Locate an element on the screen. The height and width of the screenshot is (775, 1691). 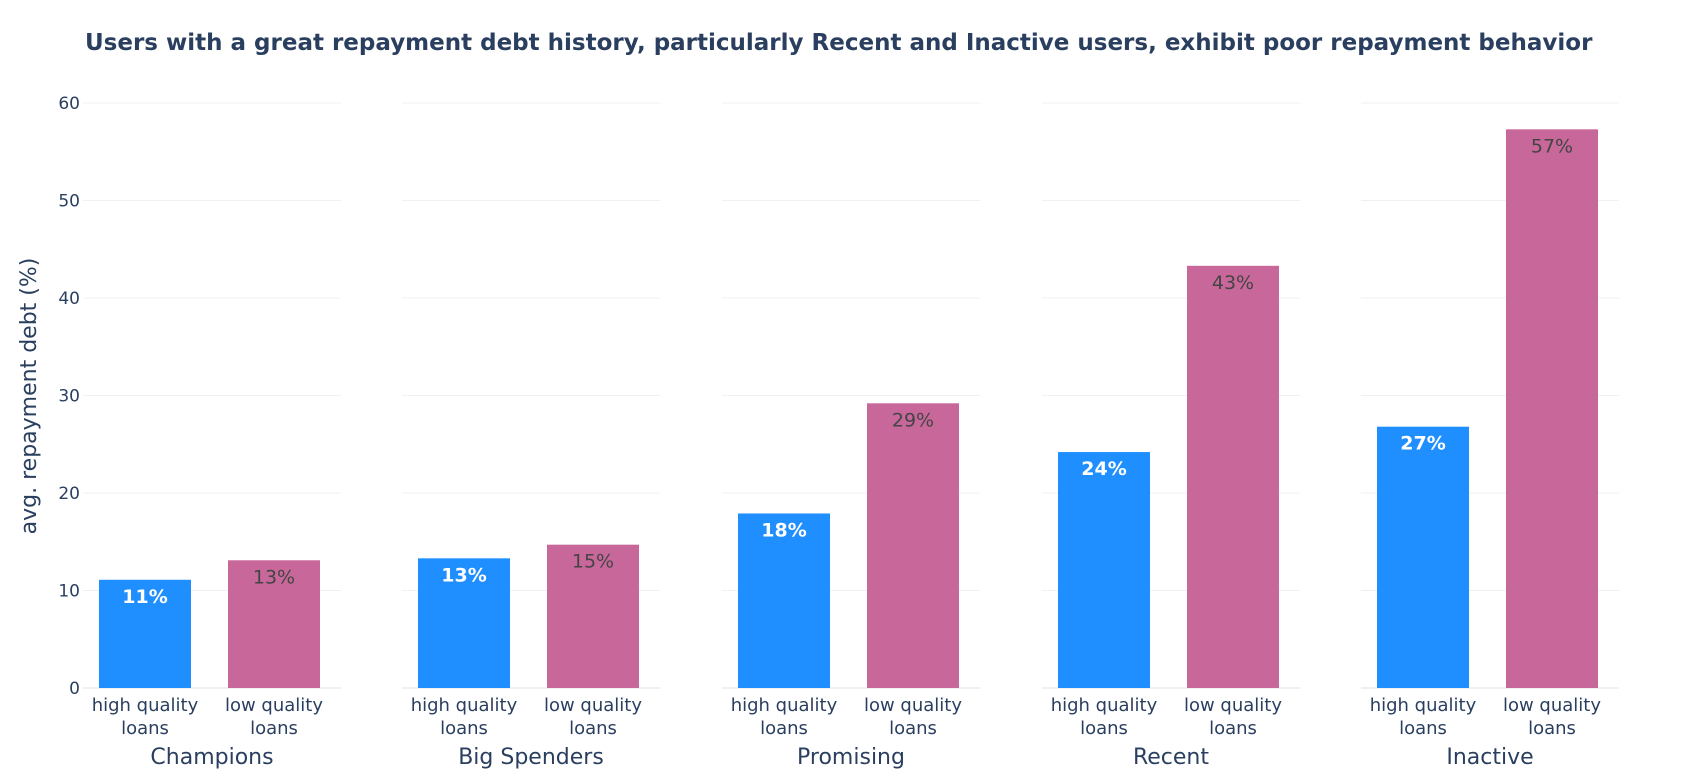
bar-champions-low-quality-loans is located at coordinates (274, 624).